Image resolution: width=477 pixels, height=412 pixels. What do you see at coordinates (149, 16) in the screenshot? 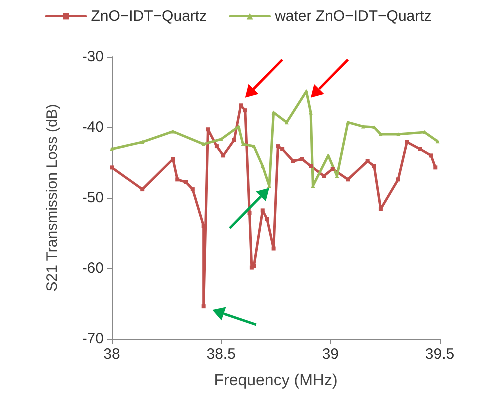
I see `legend-label: ZnO−IDT−Quartz` at bounding box center [149, 16].